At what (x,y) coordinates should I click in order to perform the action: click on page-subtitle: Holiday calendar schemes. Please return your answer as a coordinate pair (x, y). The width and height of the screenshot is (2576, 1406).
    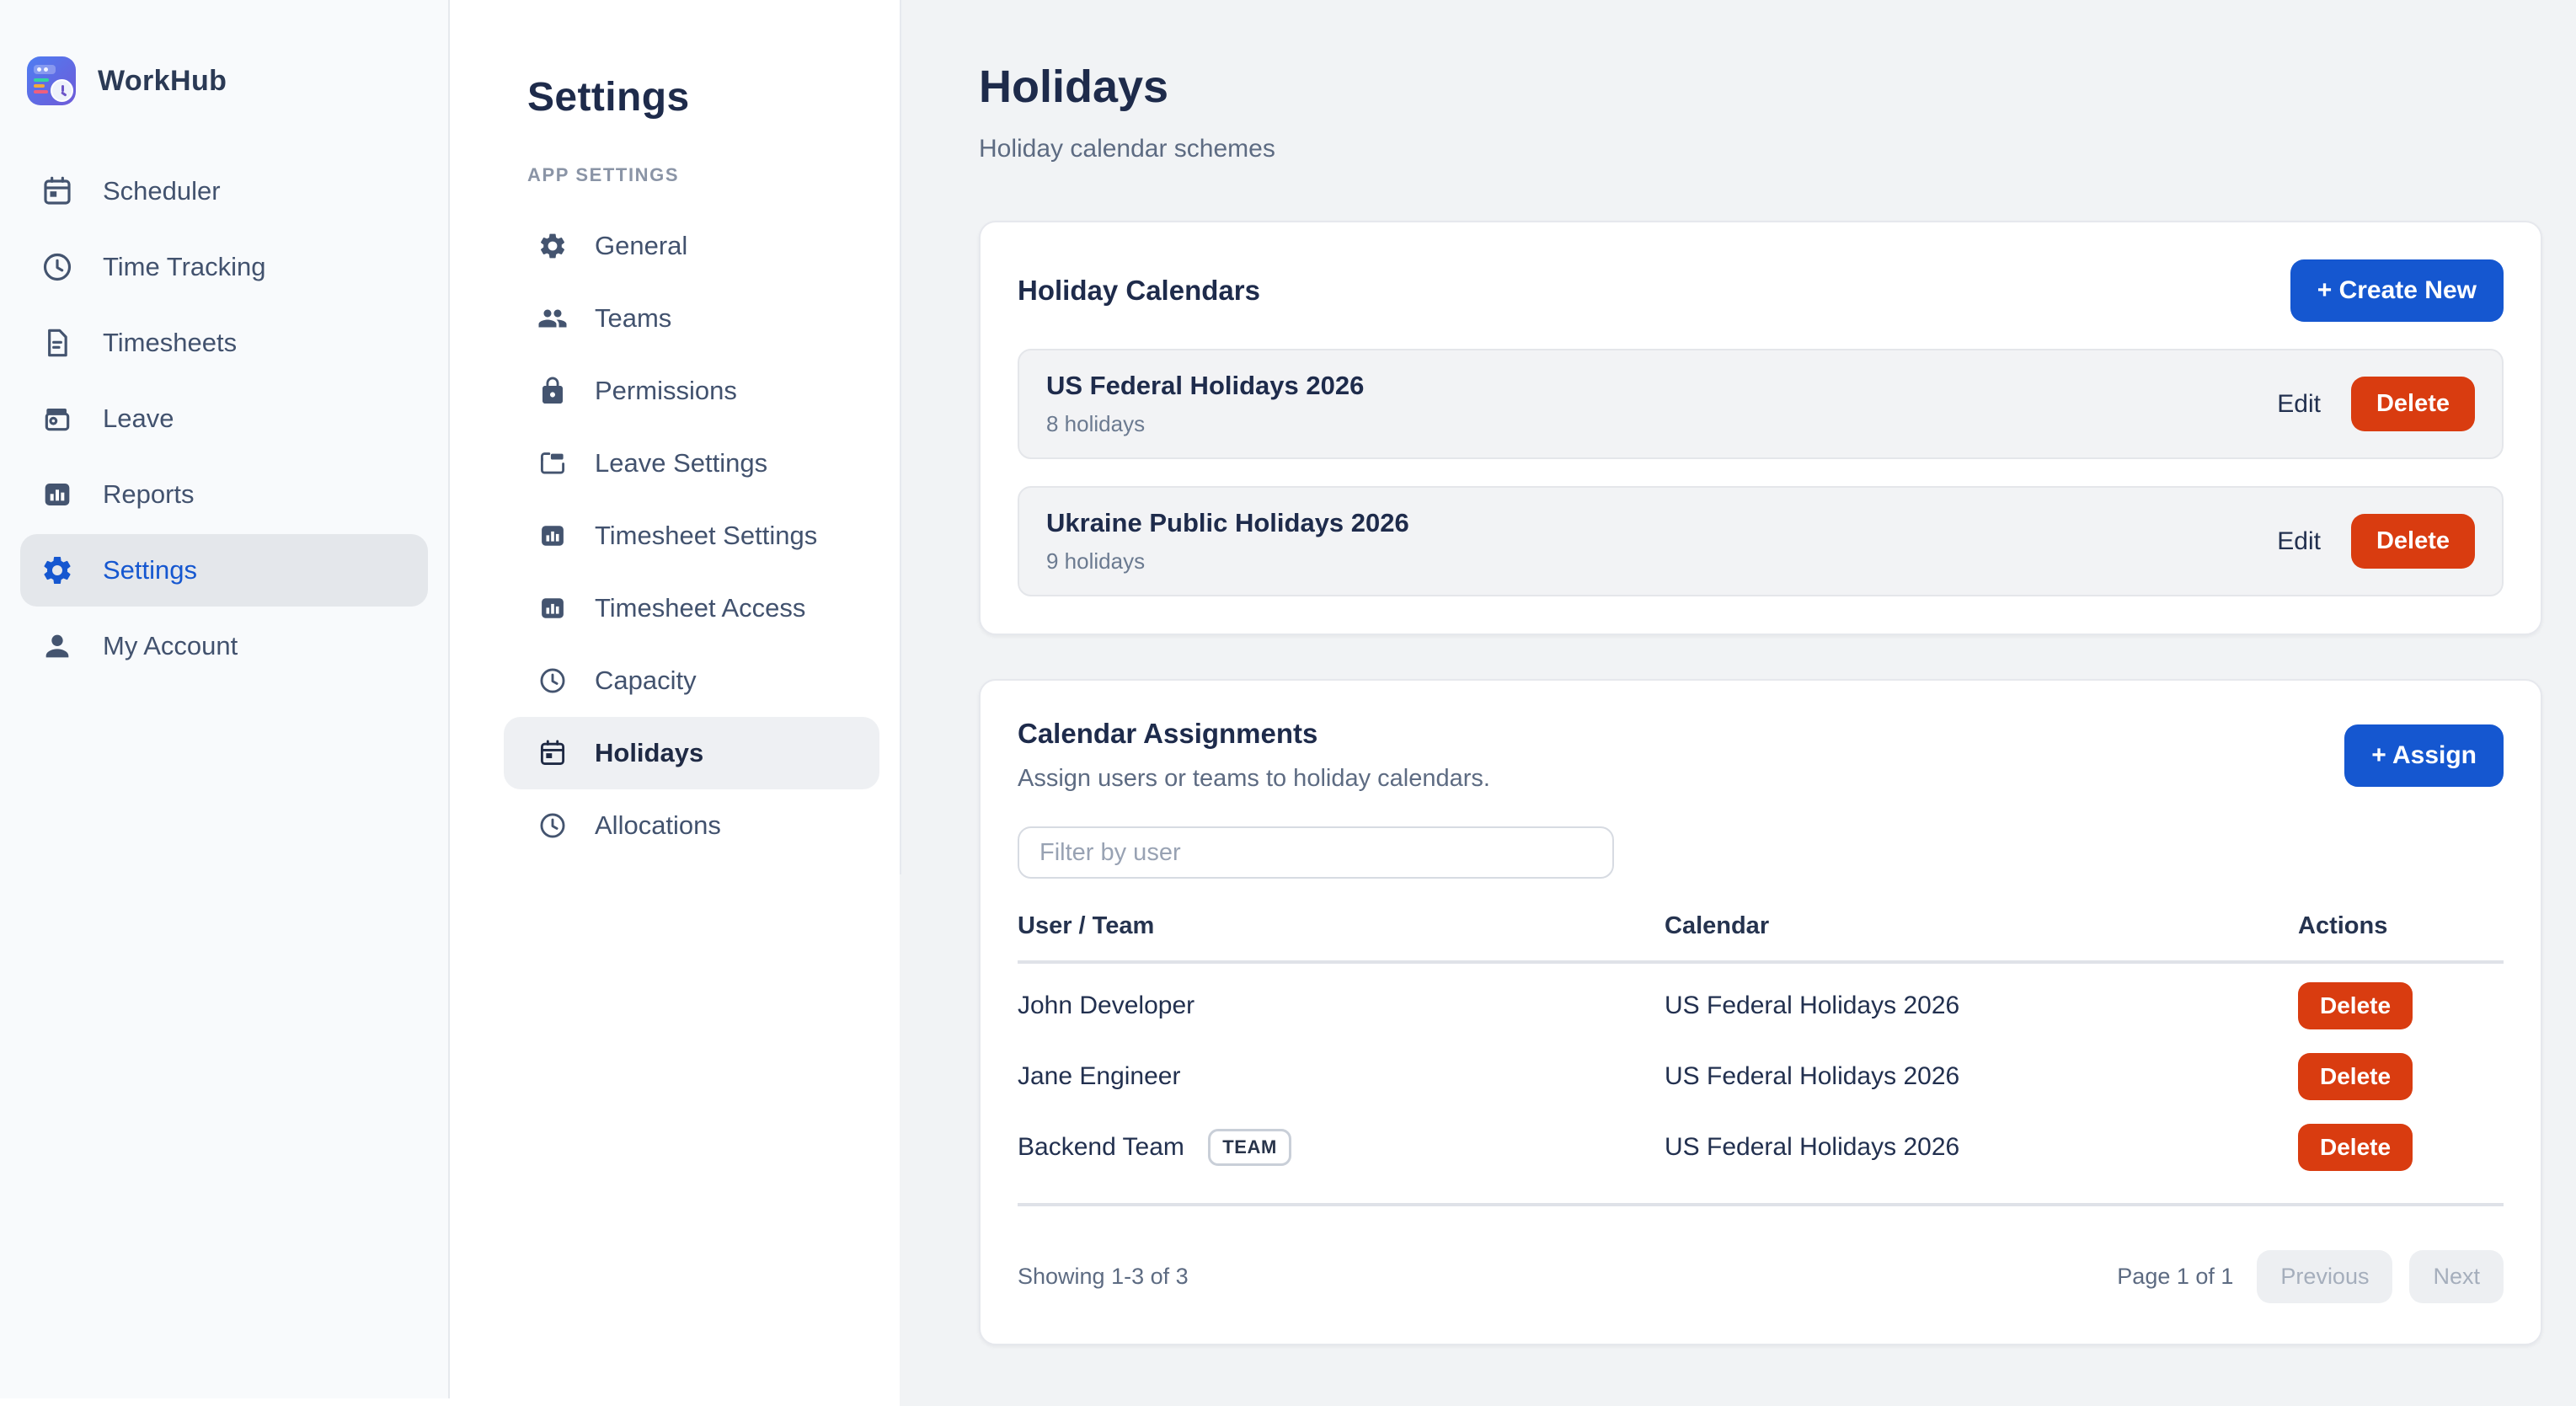
    Looking at the image, I should click on (1127, 149).